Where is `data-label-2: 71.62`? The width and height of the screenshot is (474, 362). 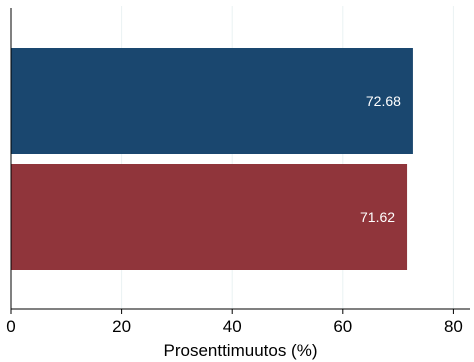 data-label-2: 71.62 is located at coordinates (377, 217).